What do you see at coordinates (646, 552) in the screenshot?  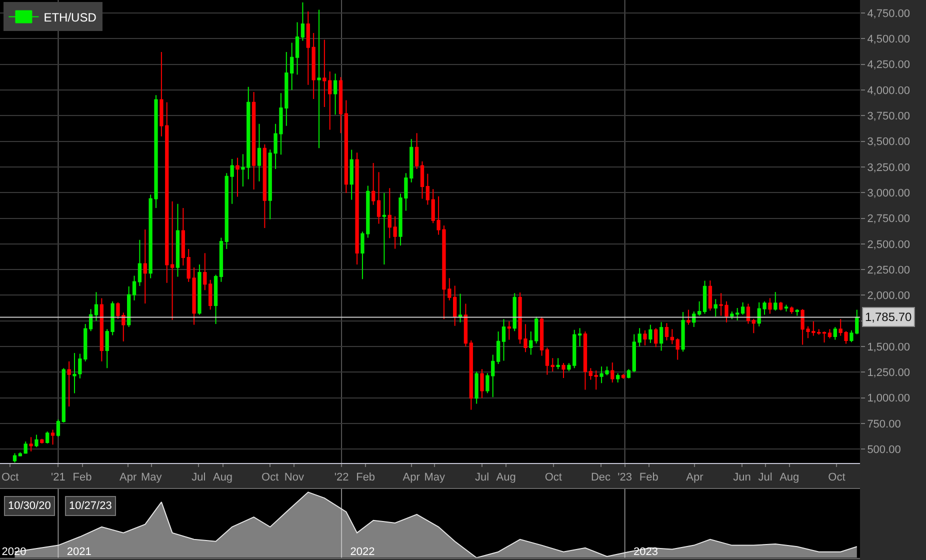 I see `x-tick-label: 2023` at bounding box center [646, 552].